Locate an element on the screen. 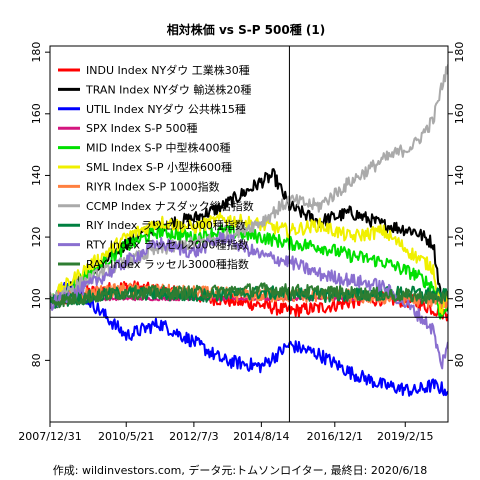 The image size is (480, 480). x-tick-label-3: 2014/8/14 is located at coordinates (261, 436).